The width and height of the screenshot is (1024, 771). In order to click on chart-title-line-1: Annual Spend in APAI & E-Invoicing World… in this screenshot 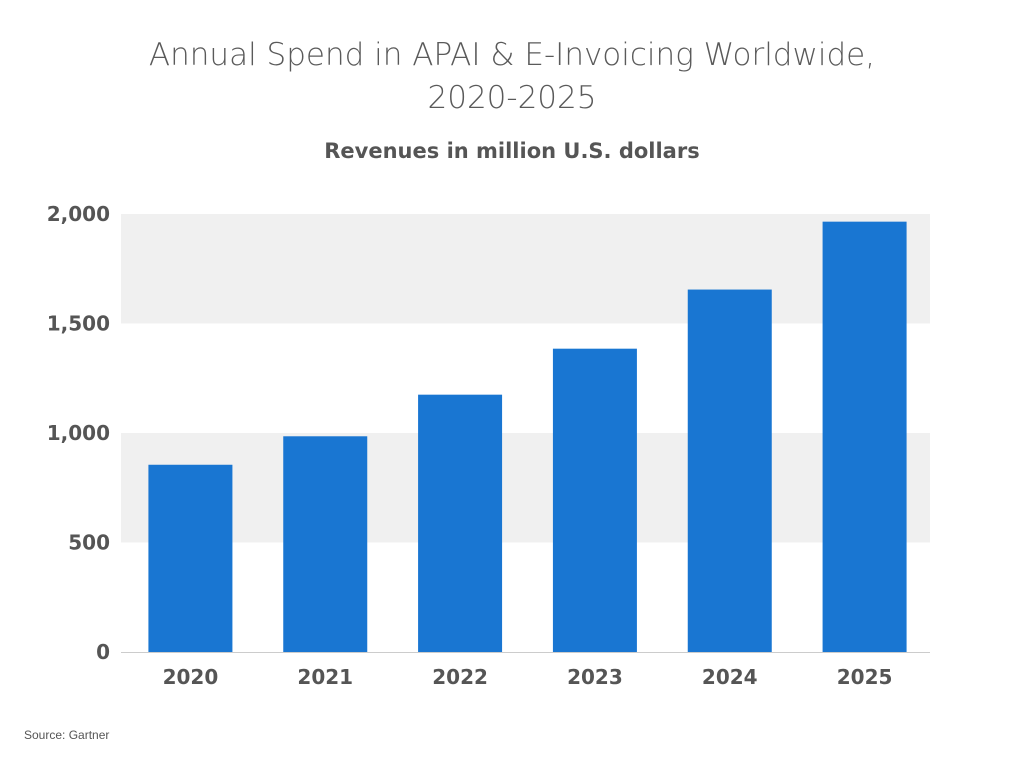, I will do `click(512, 55)`.